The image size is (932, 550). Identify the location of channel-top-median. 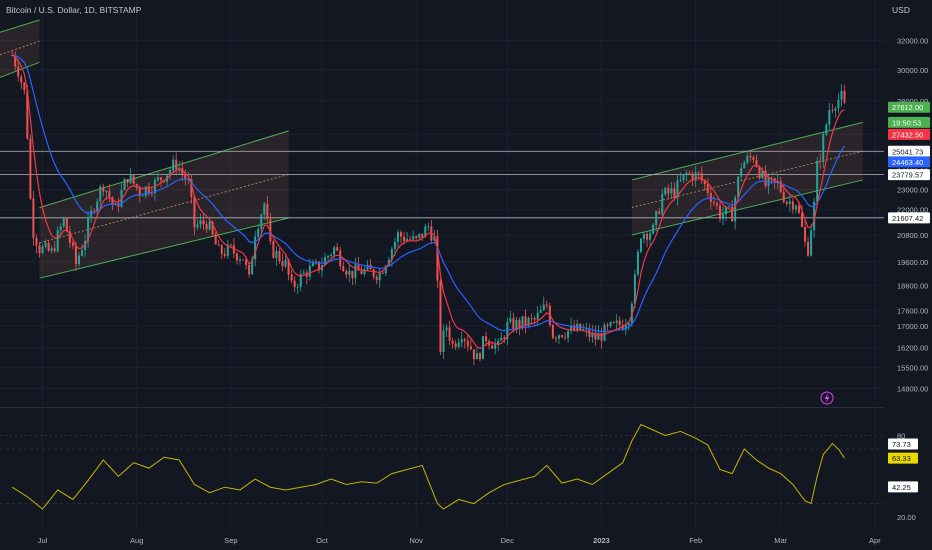
(20, 48).